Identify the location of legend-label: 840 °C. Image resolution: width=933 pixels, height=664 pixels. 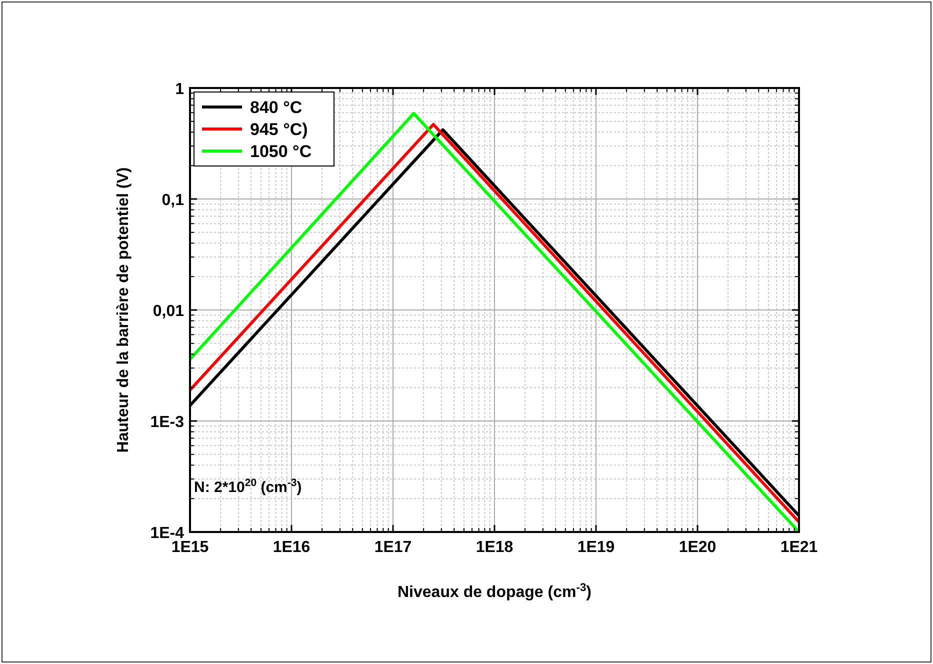
(276, 107).